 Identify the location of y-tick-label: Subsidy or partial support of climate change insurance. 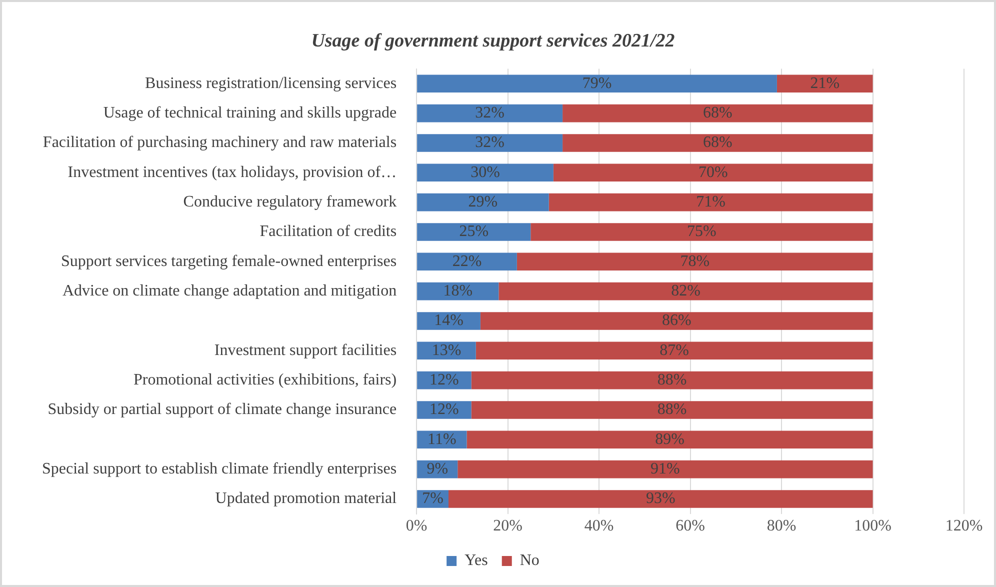
(222, 409).